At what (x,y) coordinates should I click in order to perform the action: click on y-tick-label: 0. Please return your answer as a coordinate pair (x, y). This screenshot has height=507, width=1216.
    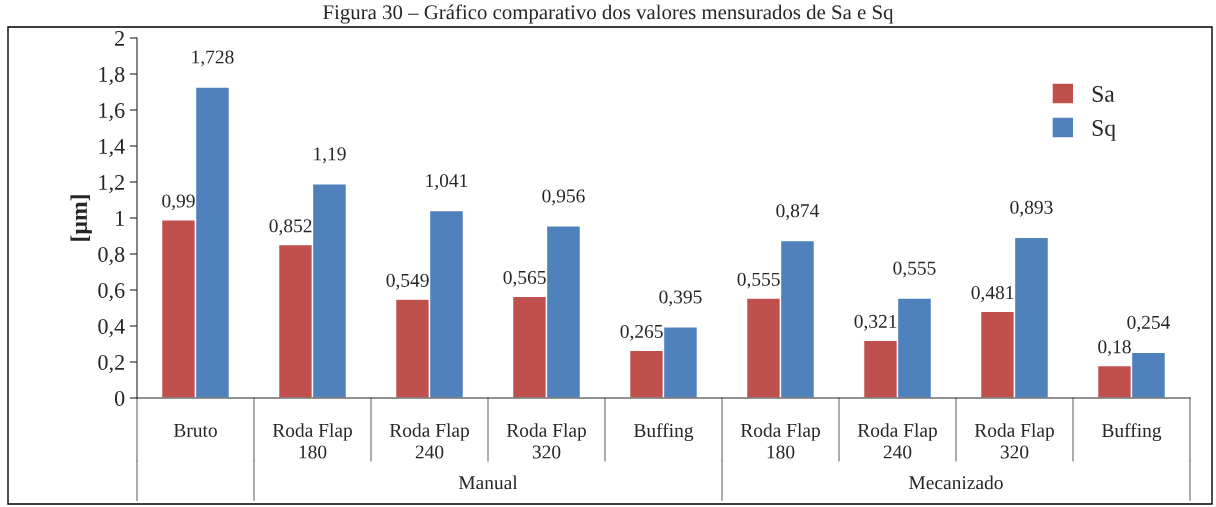
    Looking at the image, I should click on (119, 398).